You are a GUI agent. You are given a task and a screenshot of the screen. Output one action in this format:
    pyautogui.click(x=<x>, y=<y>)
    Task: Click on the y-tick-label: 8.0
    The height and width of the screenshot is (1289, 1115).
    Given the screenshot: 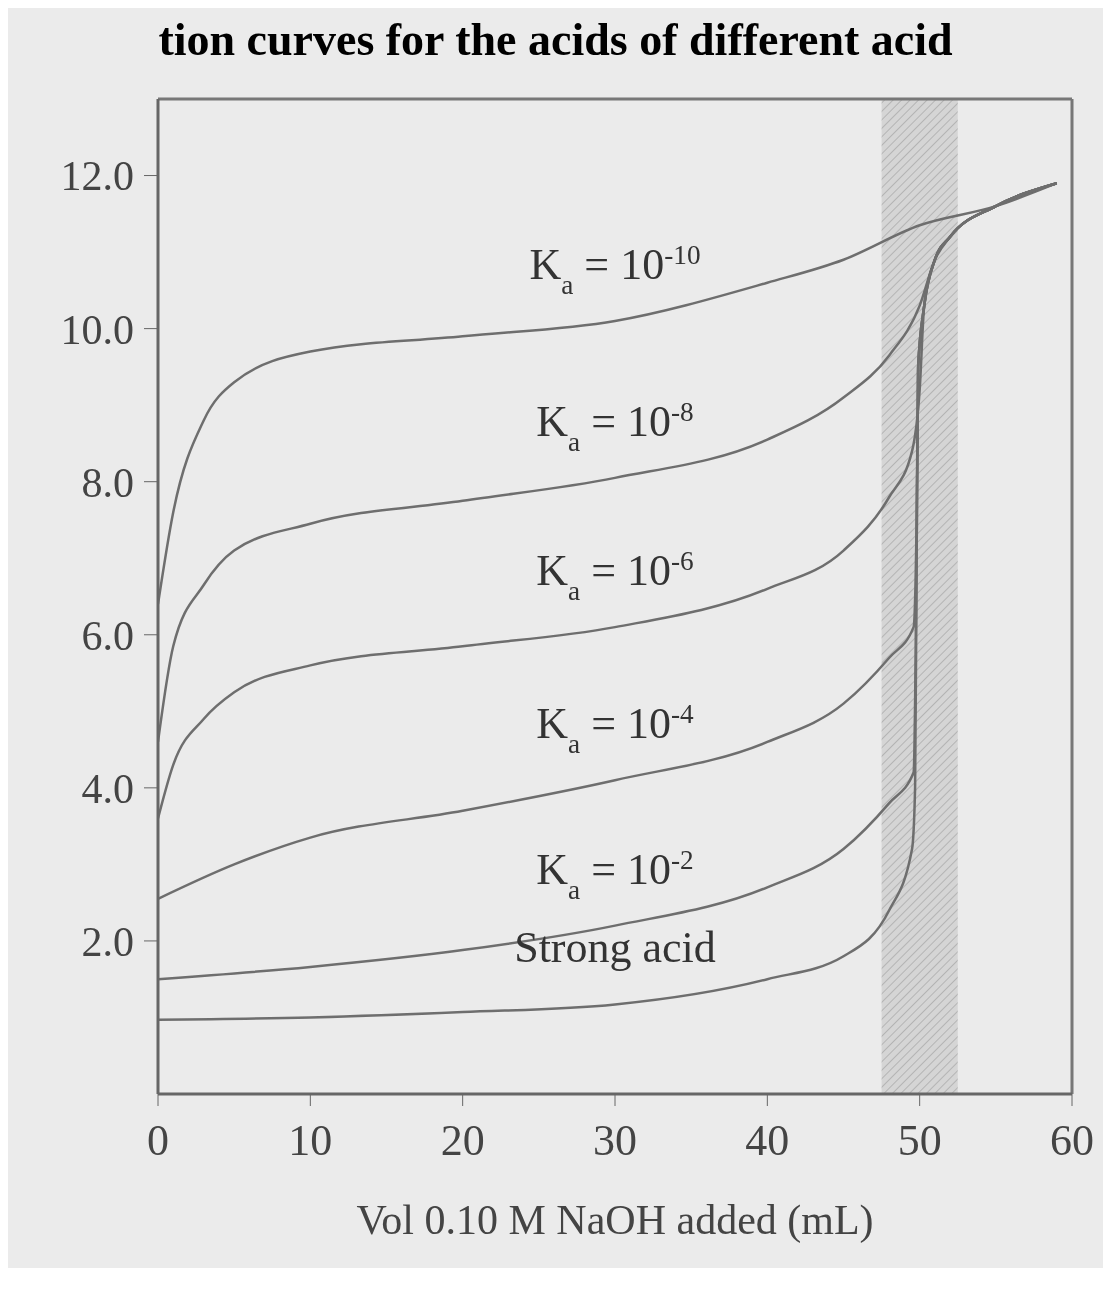 What is the action you would take?
    pyautogui.click(x=107, y=482)
    